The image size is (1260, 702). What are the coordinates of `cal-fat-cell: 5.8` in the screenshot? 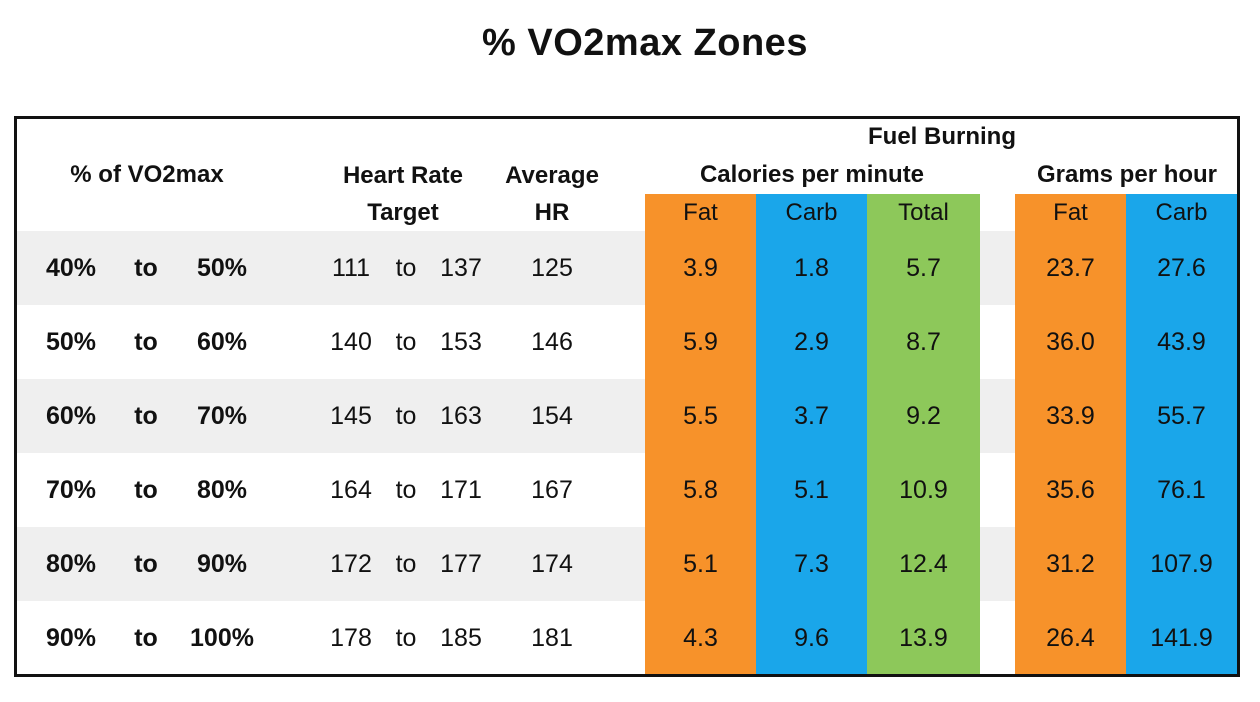 It's located at (700, 490).